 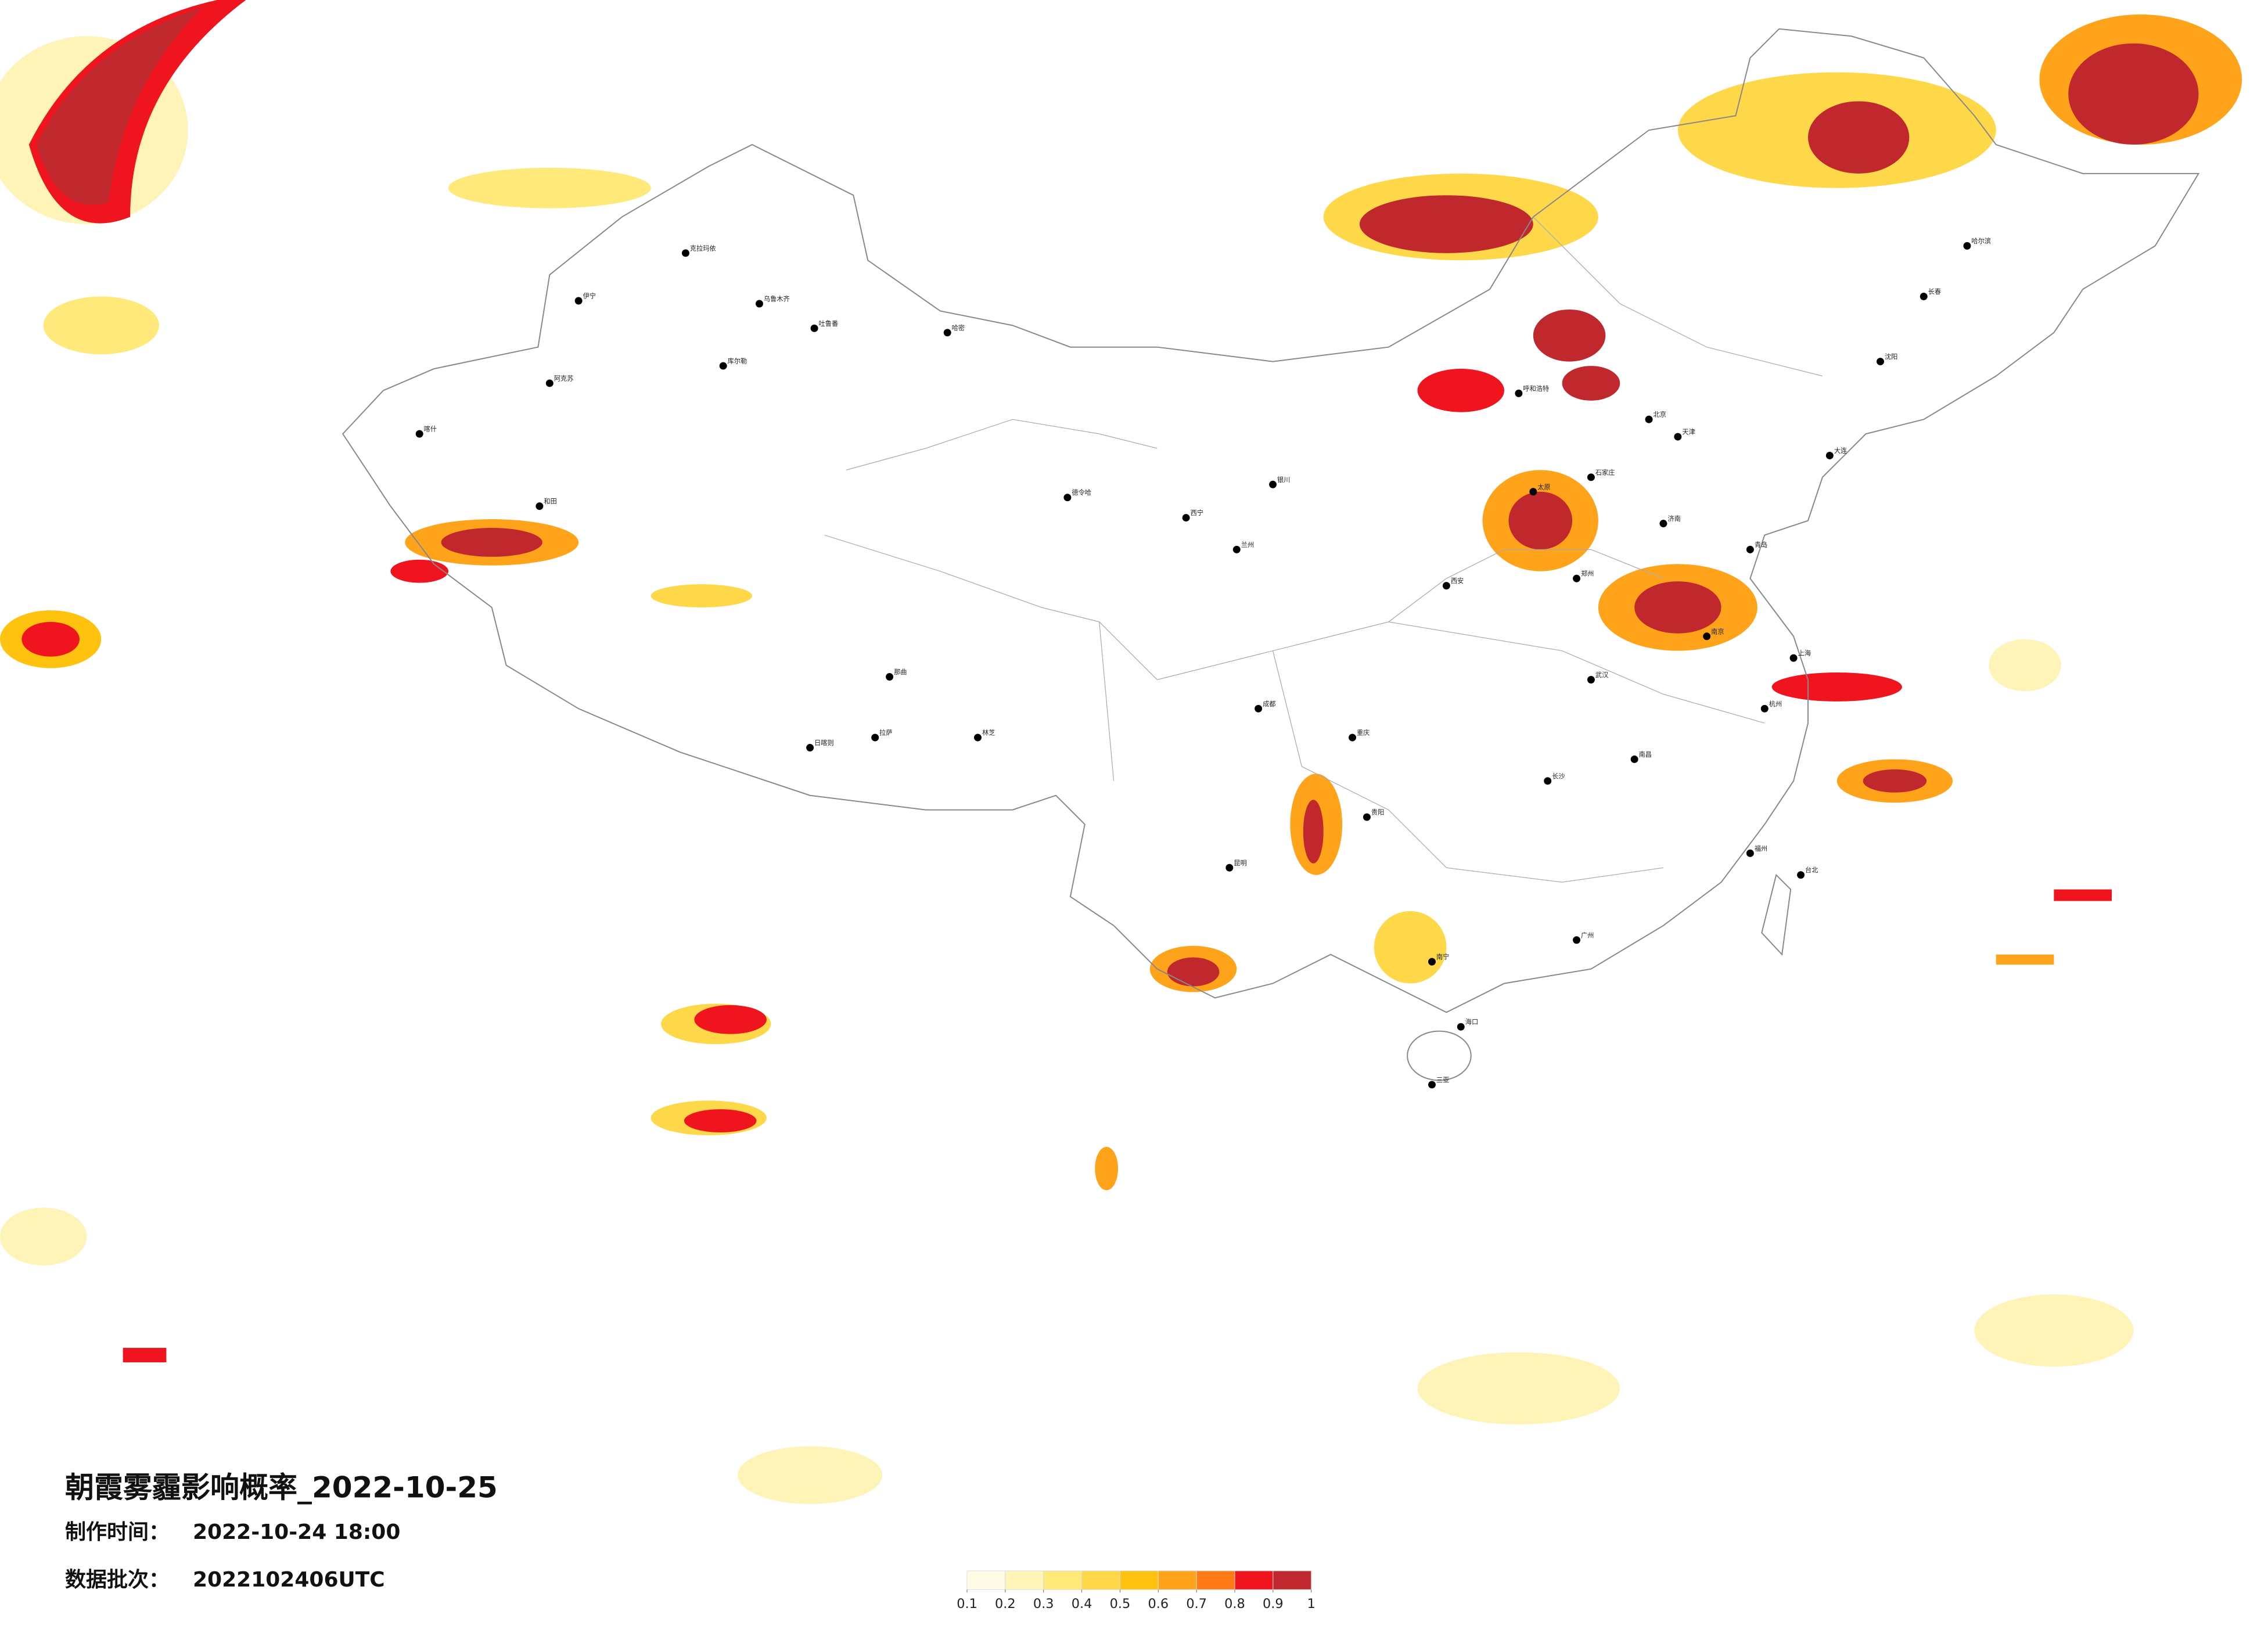 I want to click on city-label: 福州, so click(x=1761, y=848).